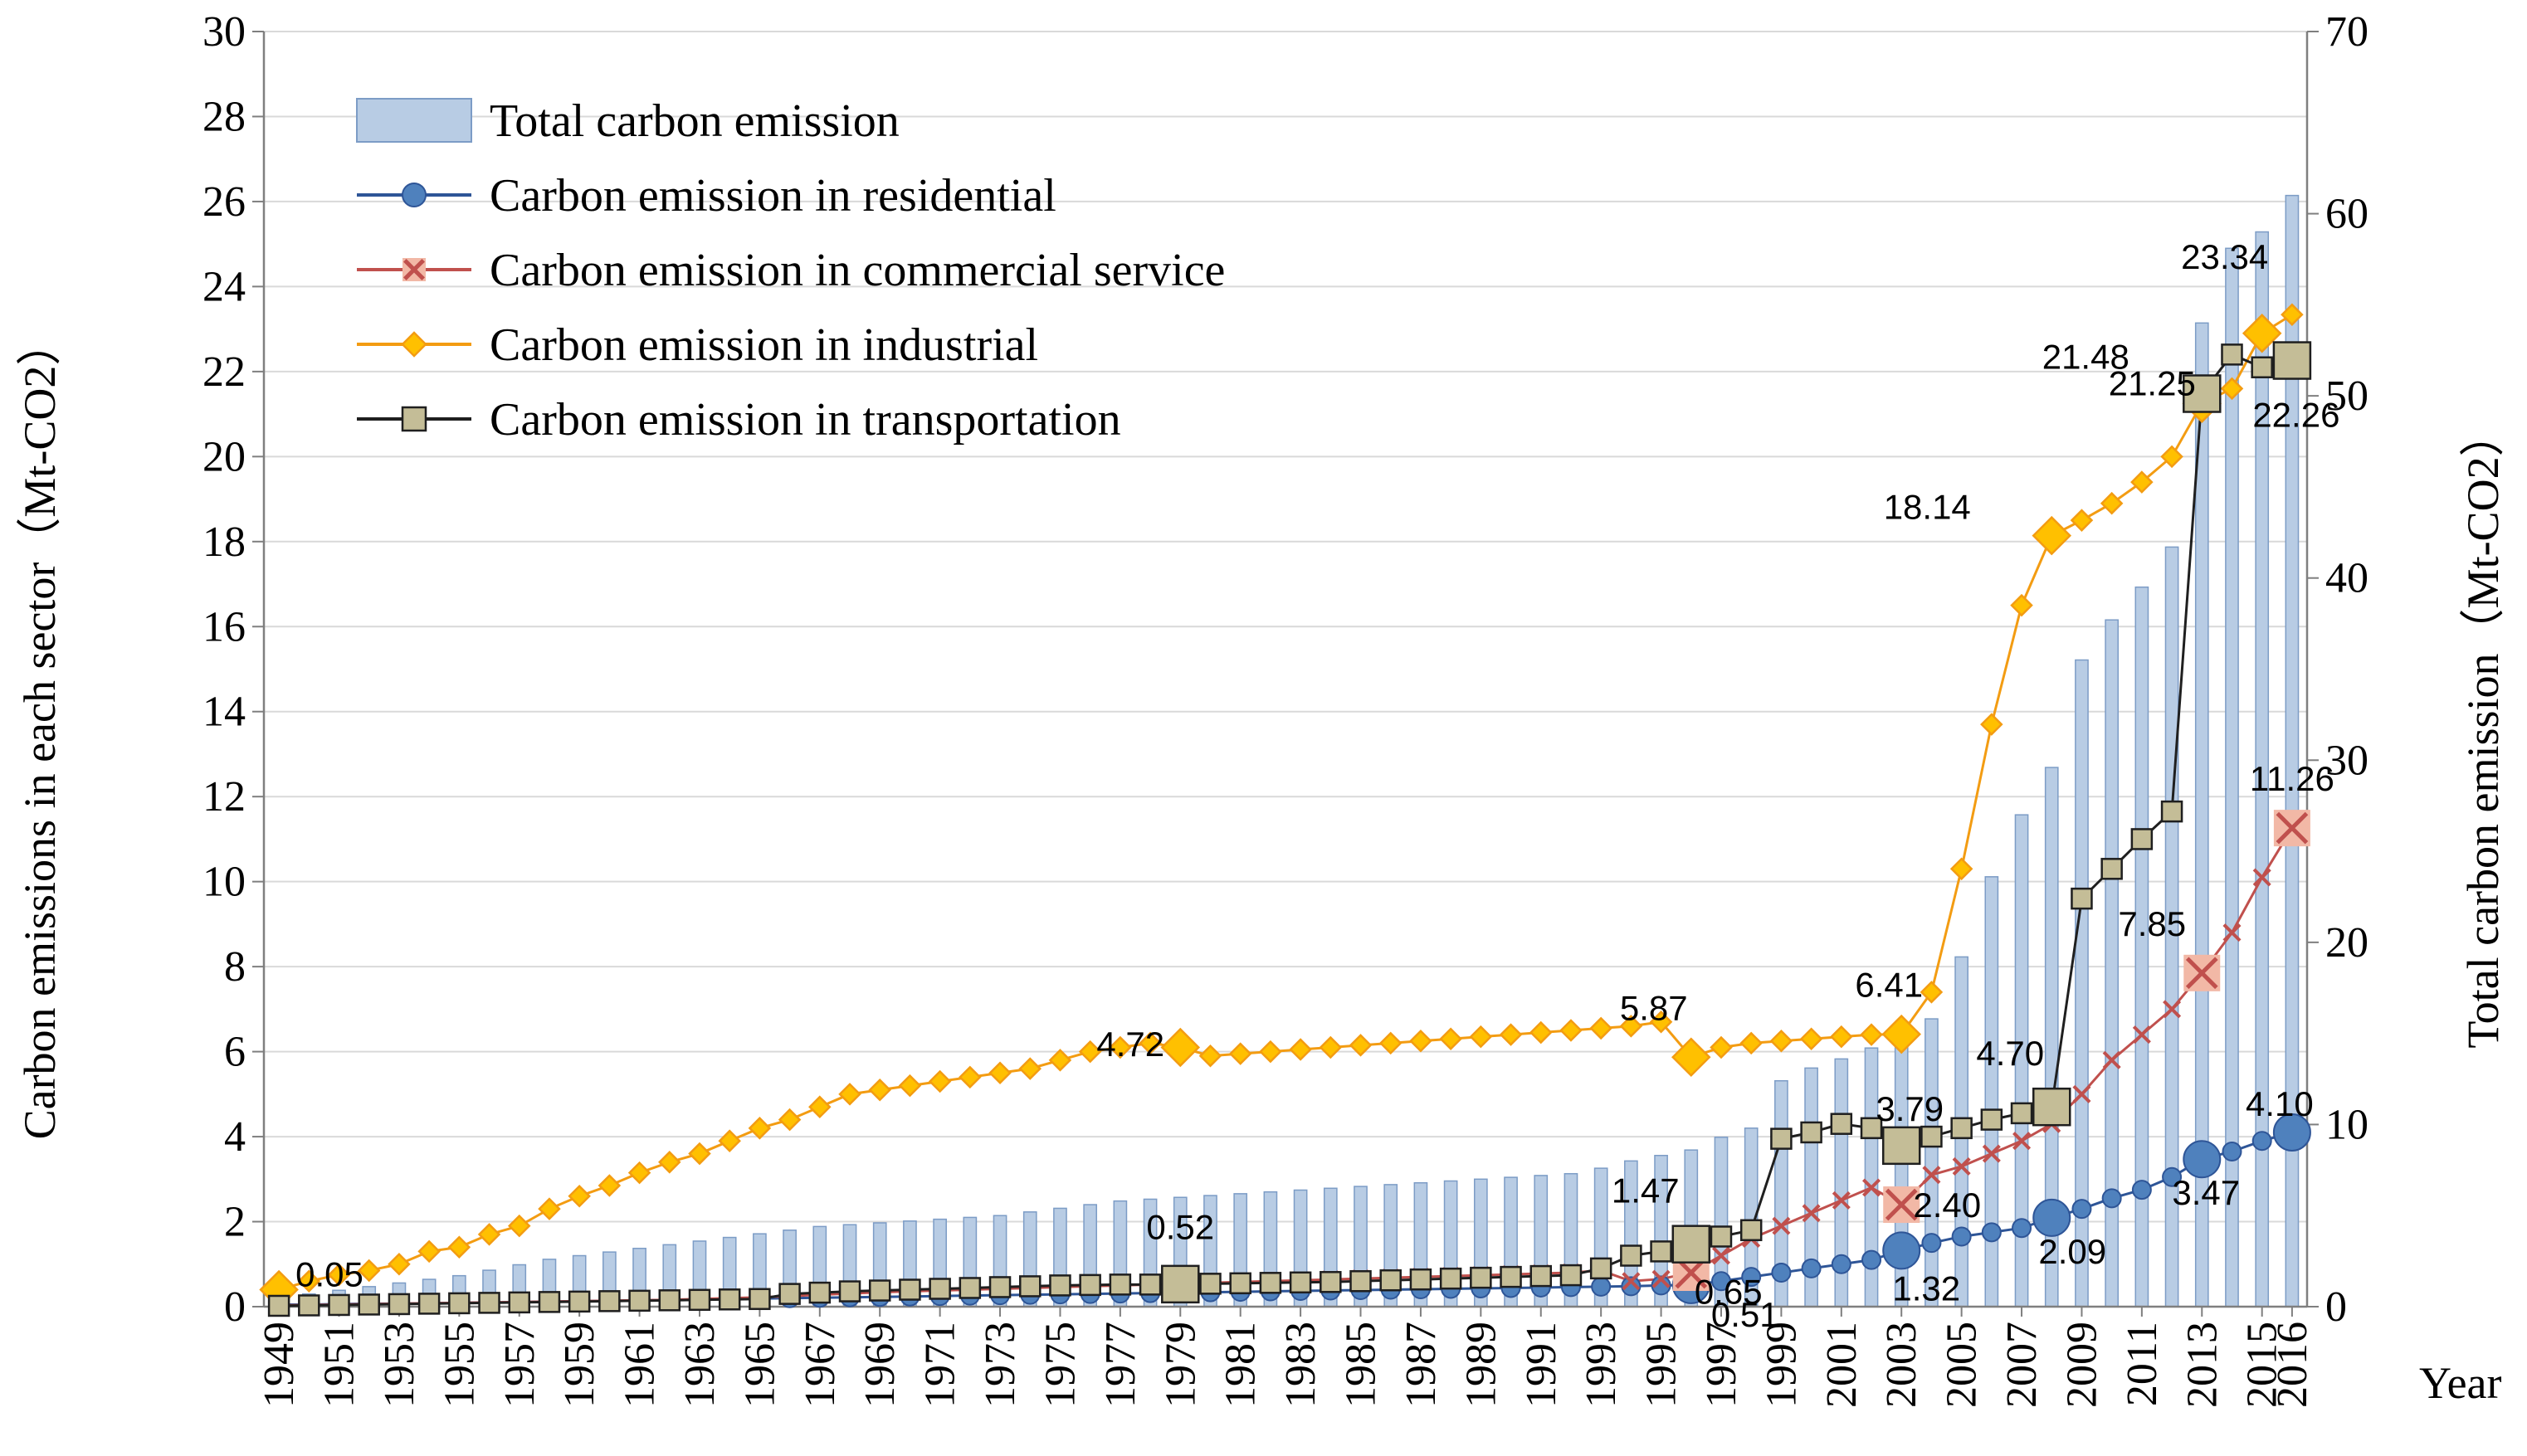 Image resolution: width=2527 pixels, height=1456 pixels. What do you see at coordinates (414, 419) in the screenshot?
I see `legend-marker-square` at bounding box center [414, 419].